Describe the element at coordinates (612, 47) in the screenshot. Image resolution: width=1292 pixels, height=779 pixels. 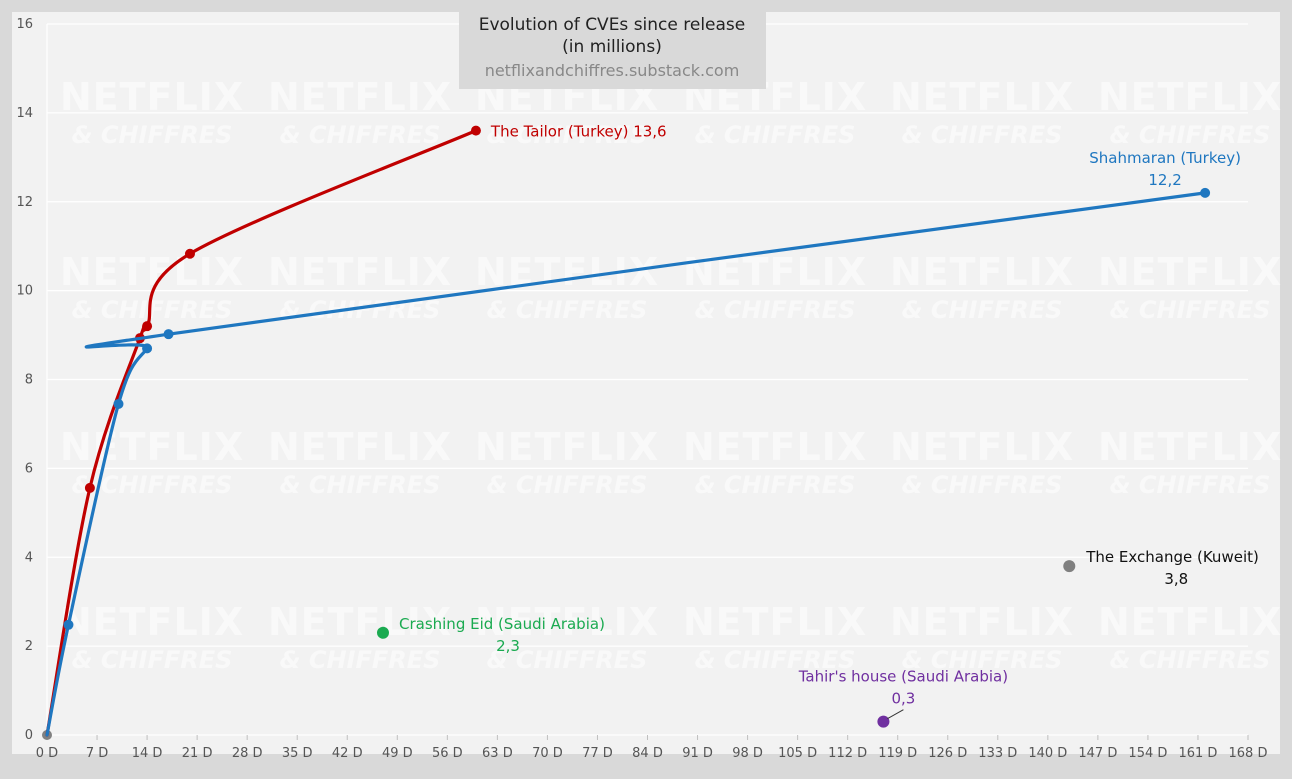
I see `chart-title-line-2: (in millions)` at that location.